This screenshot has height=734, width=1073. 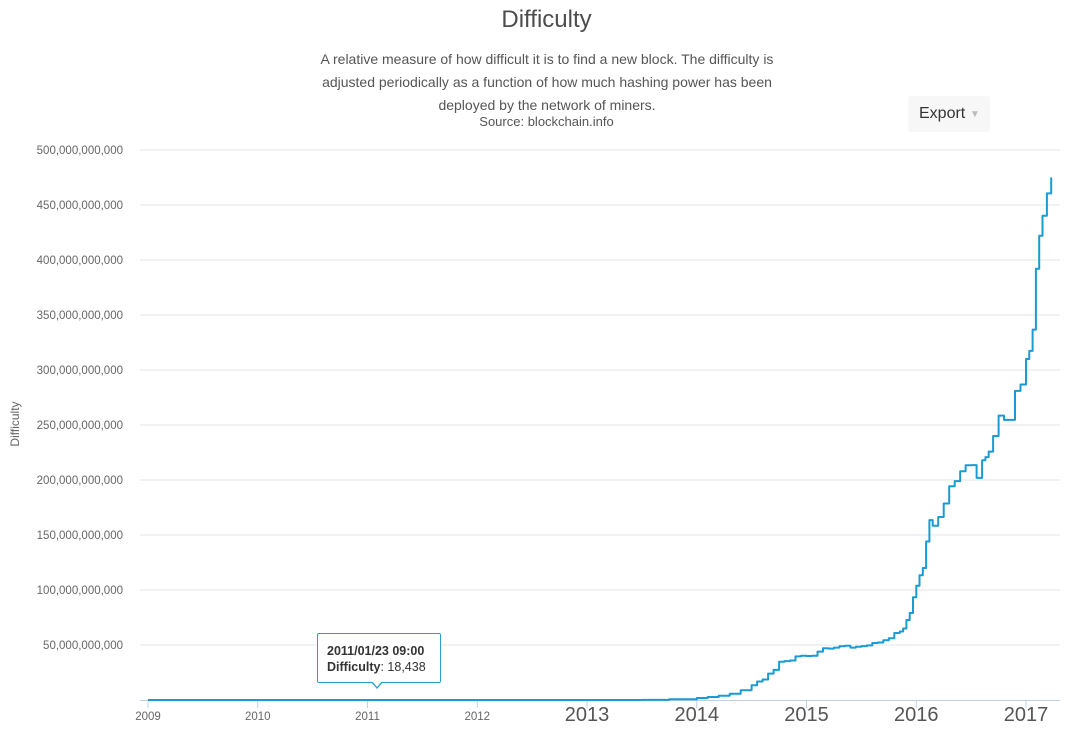 I want to click on y-tick-label: 150,000,000,000, so click(x=80, y=536).